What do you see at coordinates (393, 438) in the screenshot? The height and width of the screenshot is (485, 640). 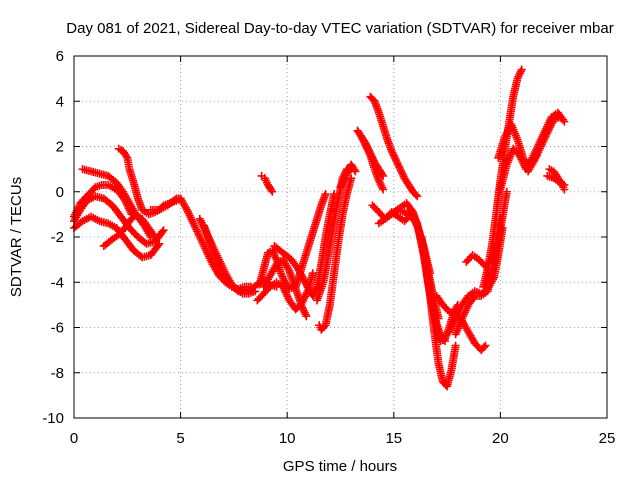 I see `x-tick-label: 15` at bounding box center [393, 438].